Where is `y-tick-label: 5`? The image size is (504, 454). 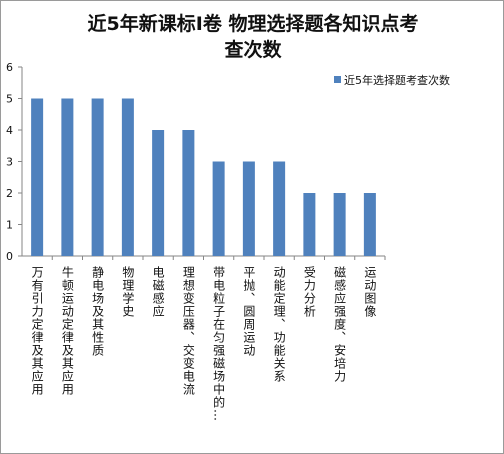
y-tick-label: 5 is located at coordinates (9, 99).